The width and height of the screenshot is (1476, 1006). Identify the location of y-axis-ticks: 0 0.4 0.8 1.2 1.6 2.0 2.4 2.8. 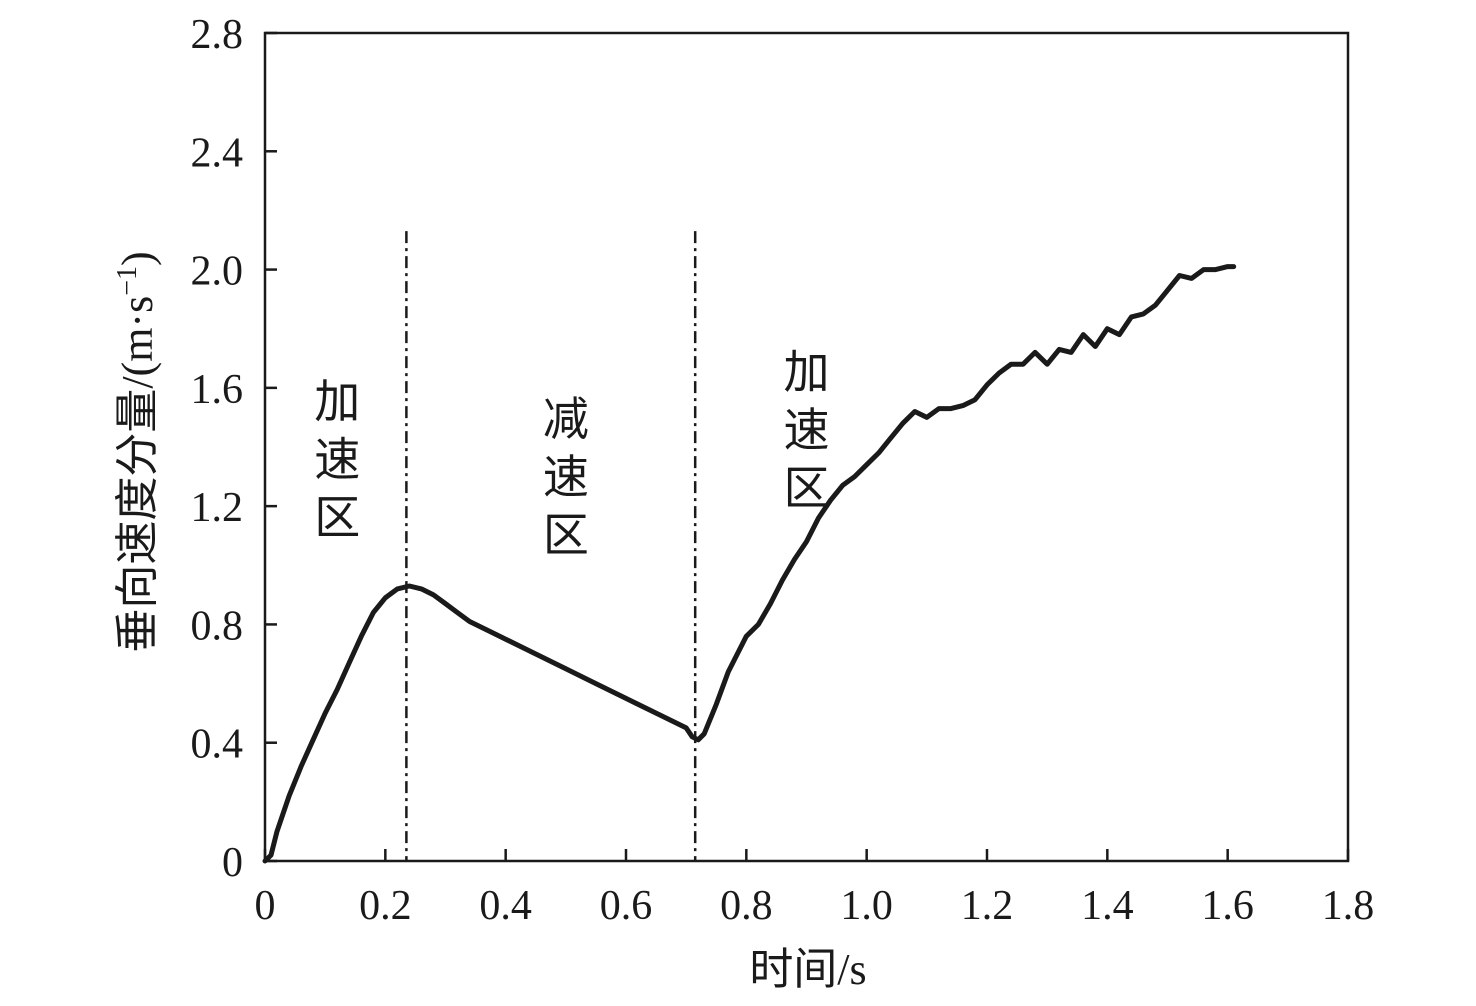
(234, 449).